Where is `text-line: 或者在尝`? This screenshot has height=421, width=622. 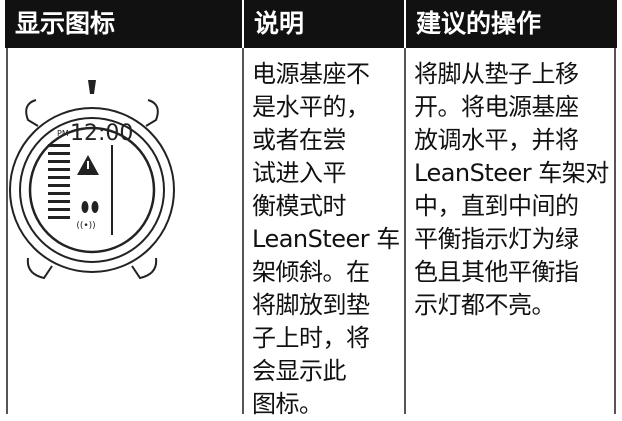
text-line: 或者在尝 is located at coordinates (299, 140).